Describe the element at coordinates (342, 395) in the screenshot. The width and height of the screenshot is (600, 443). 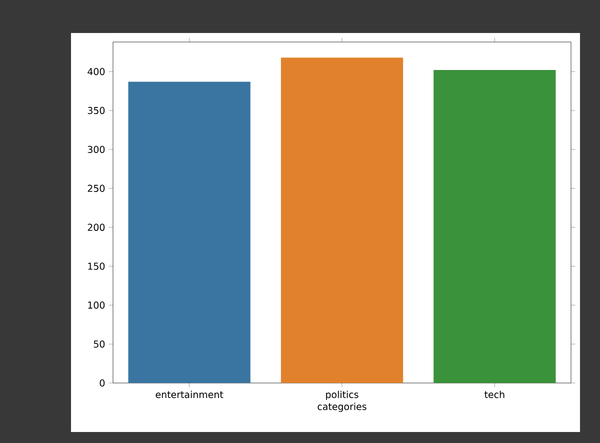
I see `x-tick-label: politics` at that location.